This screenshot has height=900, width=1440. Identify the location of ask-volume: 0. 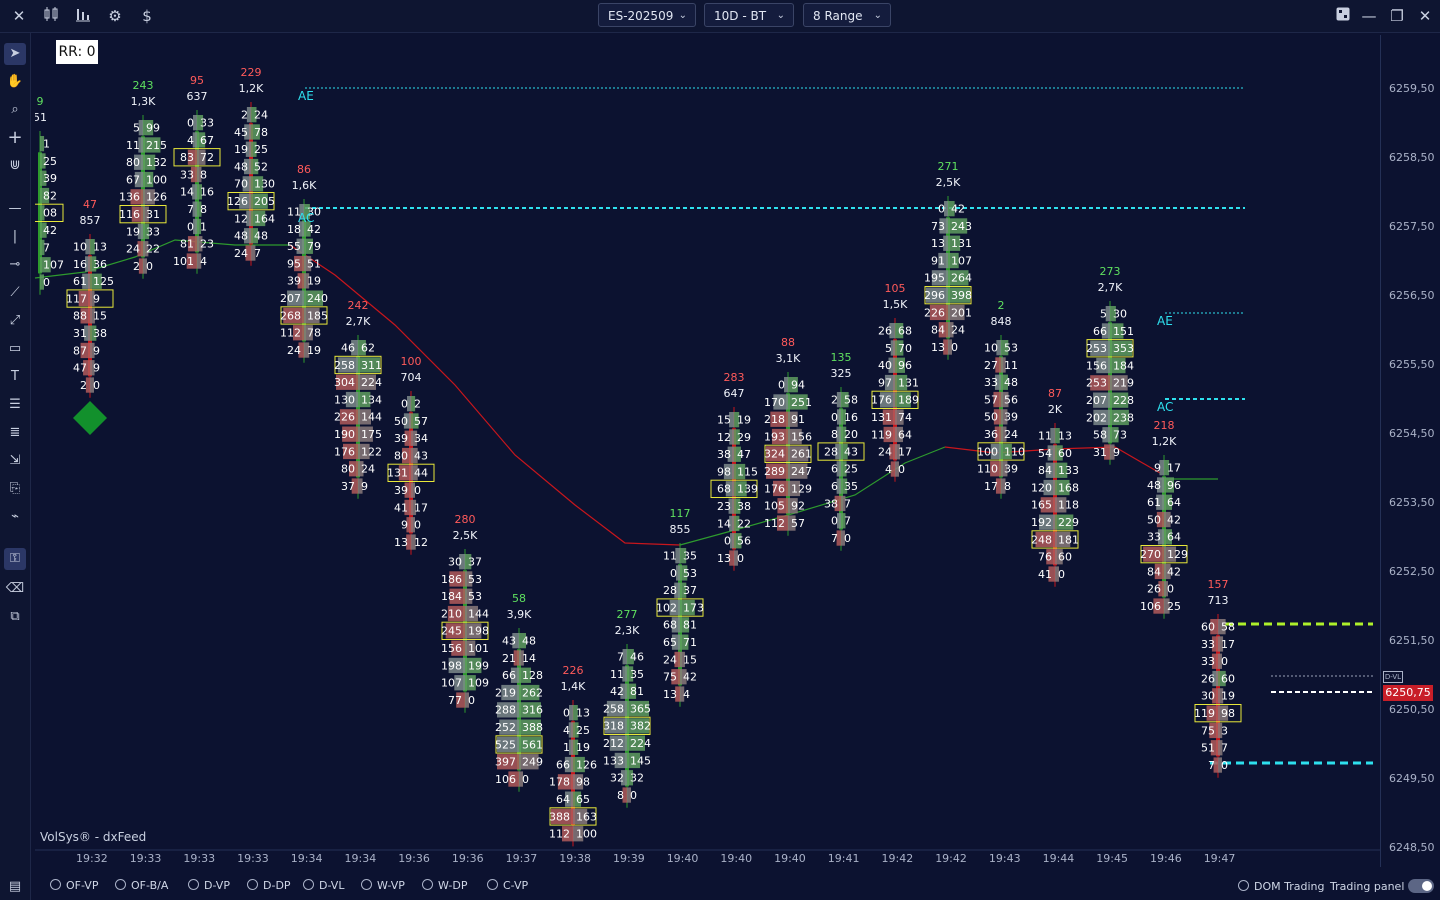
(901, 469).